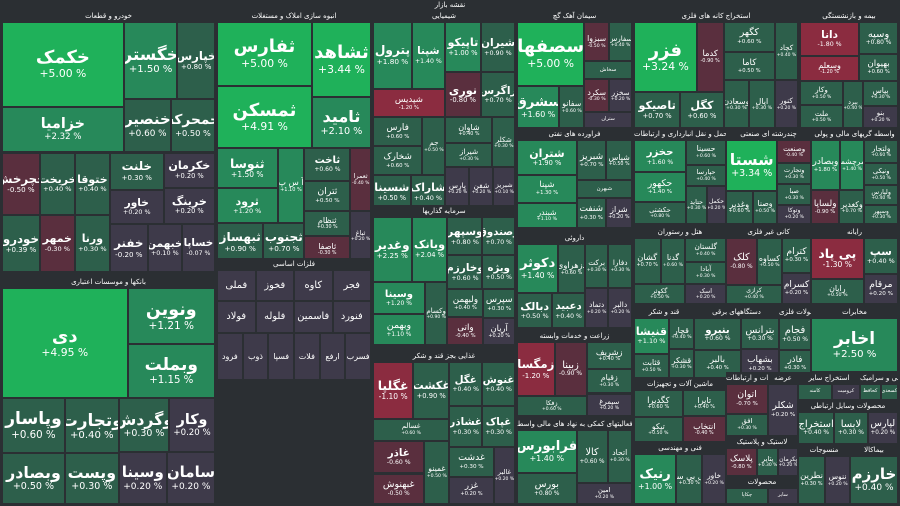 Image resolution: width=900 pixels, height=506 pixels. Describe the element at coordinates (465, 236) in the screenshot. I see `stock-tile: وسپهر +0.80 %` at that location.